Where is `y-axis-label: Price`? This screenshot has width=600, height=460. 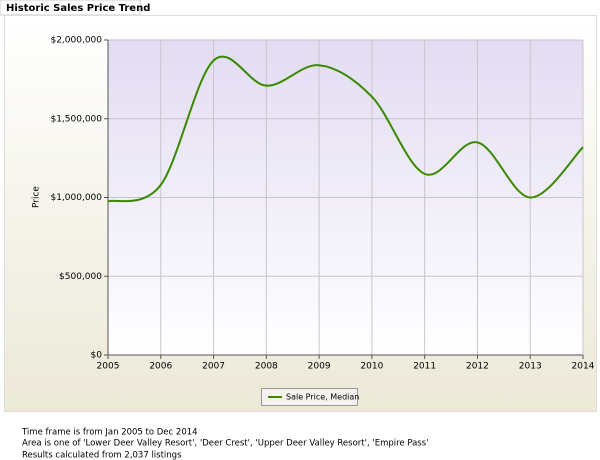 y-axis-label: Price is located at coordinates (37, 197).